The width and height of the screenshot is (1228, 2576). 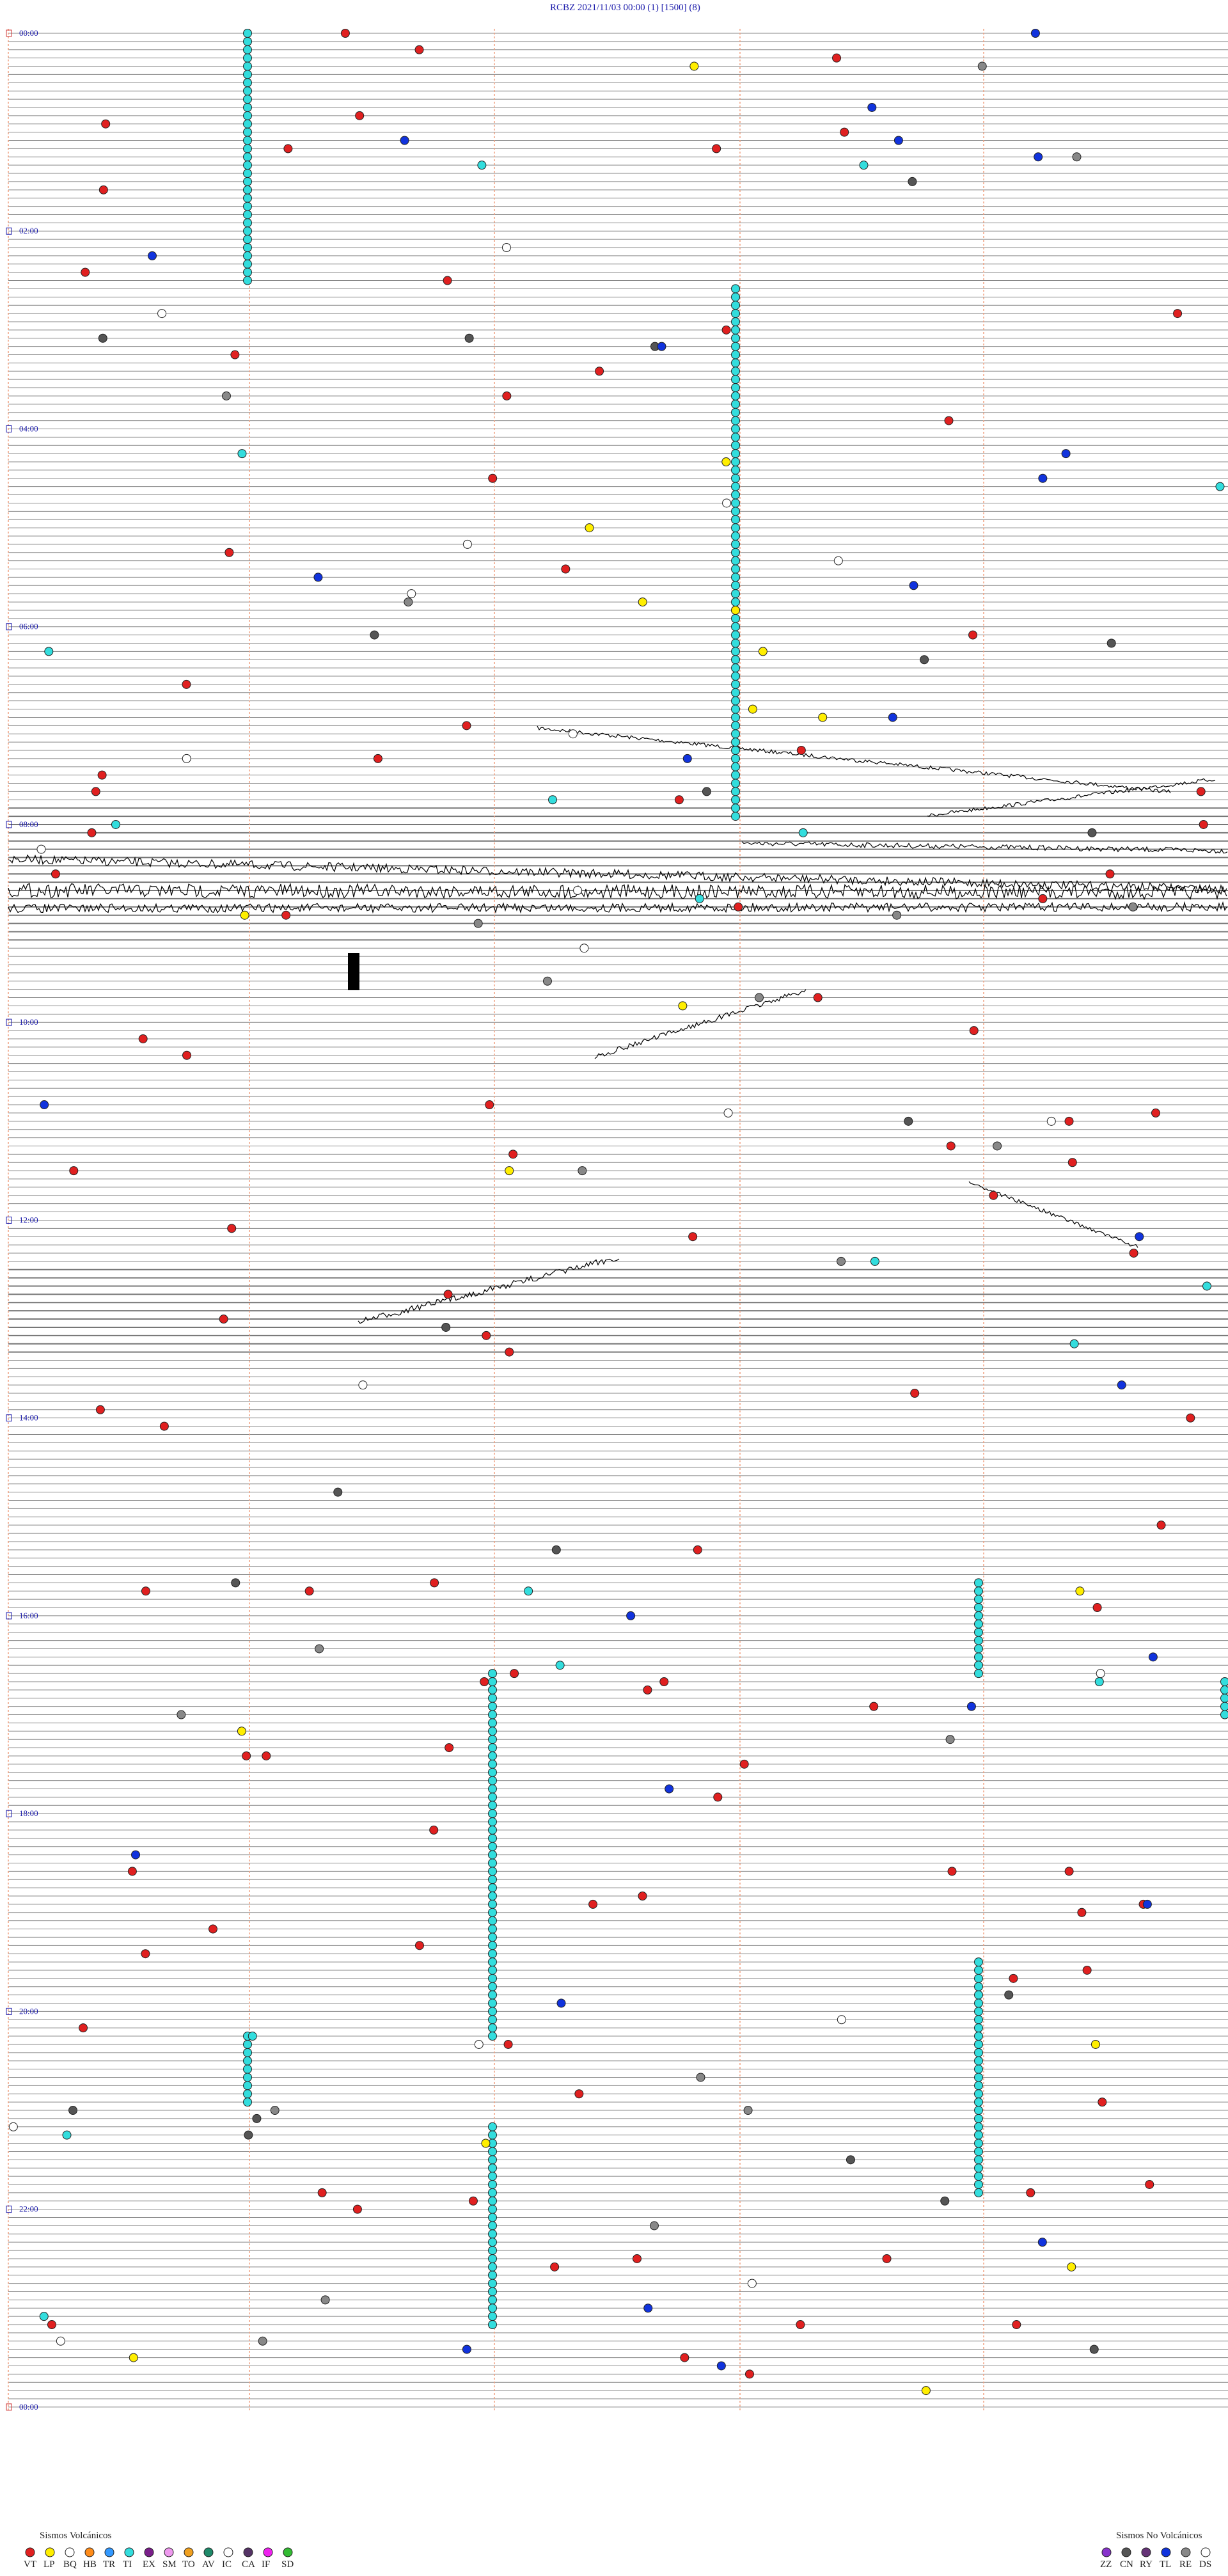 I want to click on time-label: 00:00, so click(x=28, y=2407).